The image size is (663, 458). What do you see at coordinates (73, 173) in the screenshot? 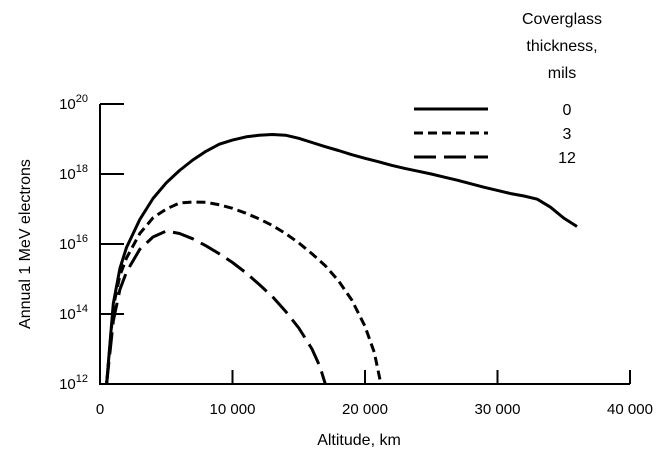
I see `y-tick-label: 1018` at bounding box center [73, 173].